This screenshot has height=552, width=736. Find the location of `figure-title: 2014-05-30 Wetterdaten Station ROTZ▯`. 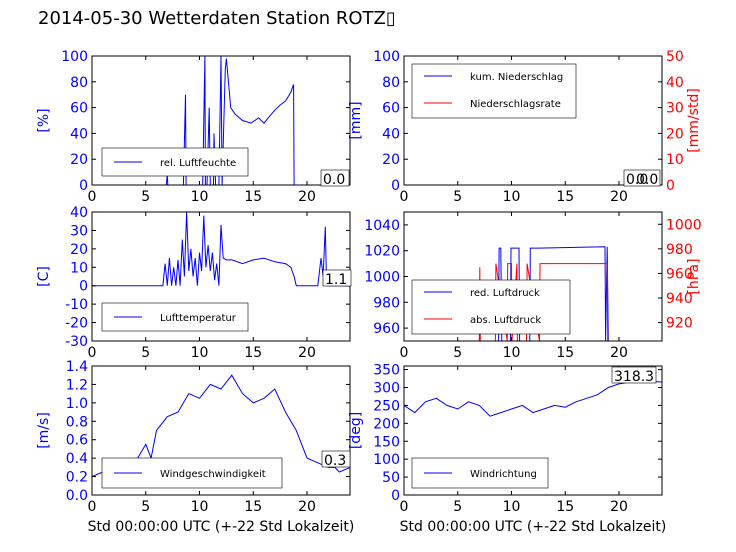

figure-title: 2014-05-30 Wetterdaten Station ROTZ▯ is located at coordinates (217, 18).